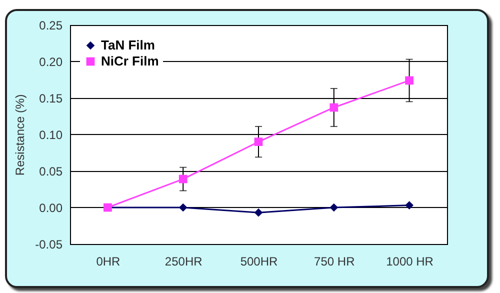  What do you see at coordinates (51, 135) in the screenshot?
I see `y-tick-label: 0.10` at bounding box center [51, 135].